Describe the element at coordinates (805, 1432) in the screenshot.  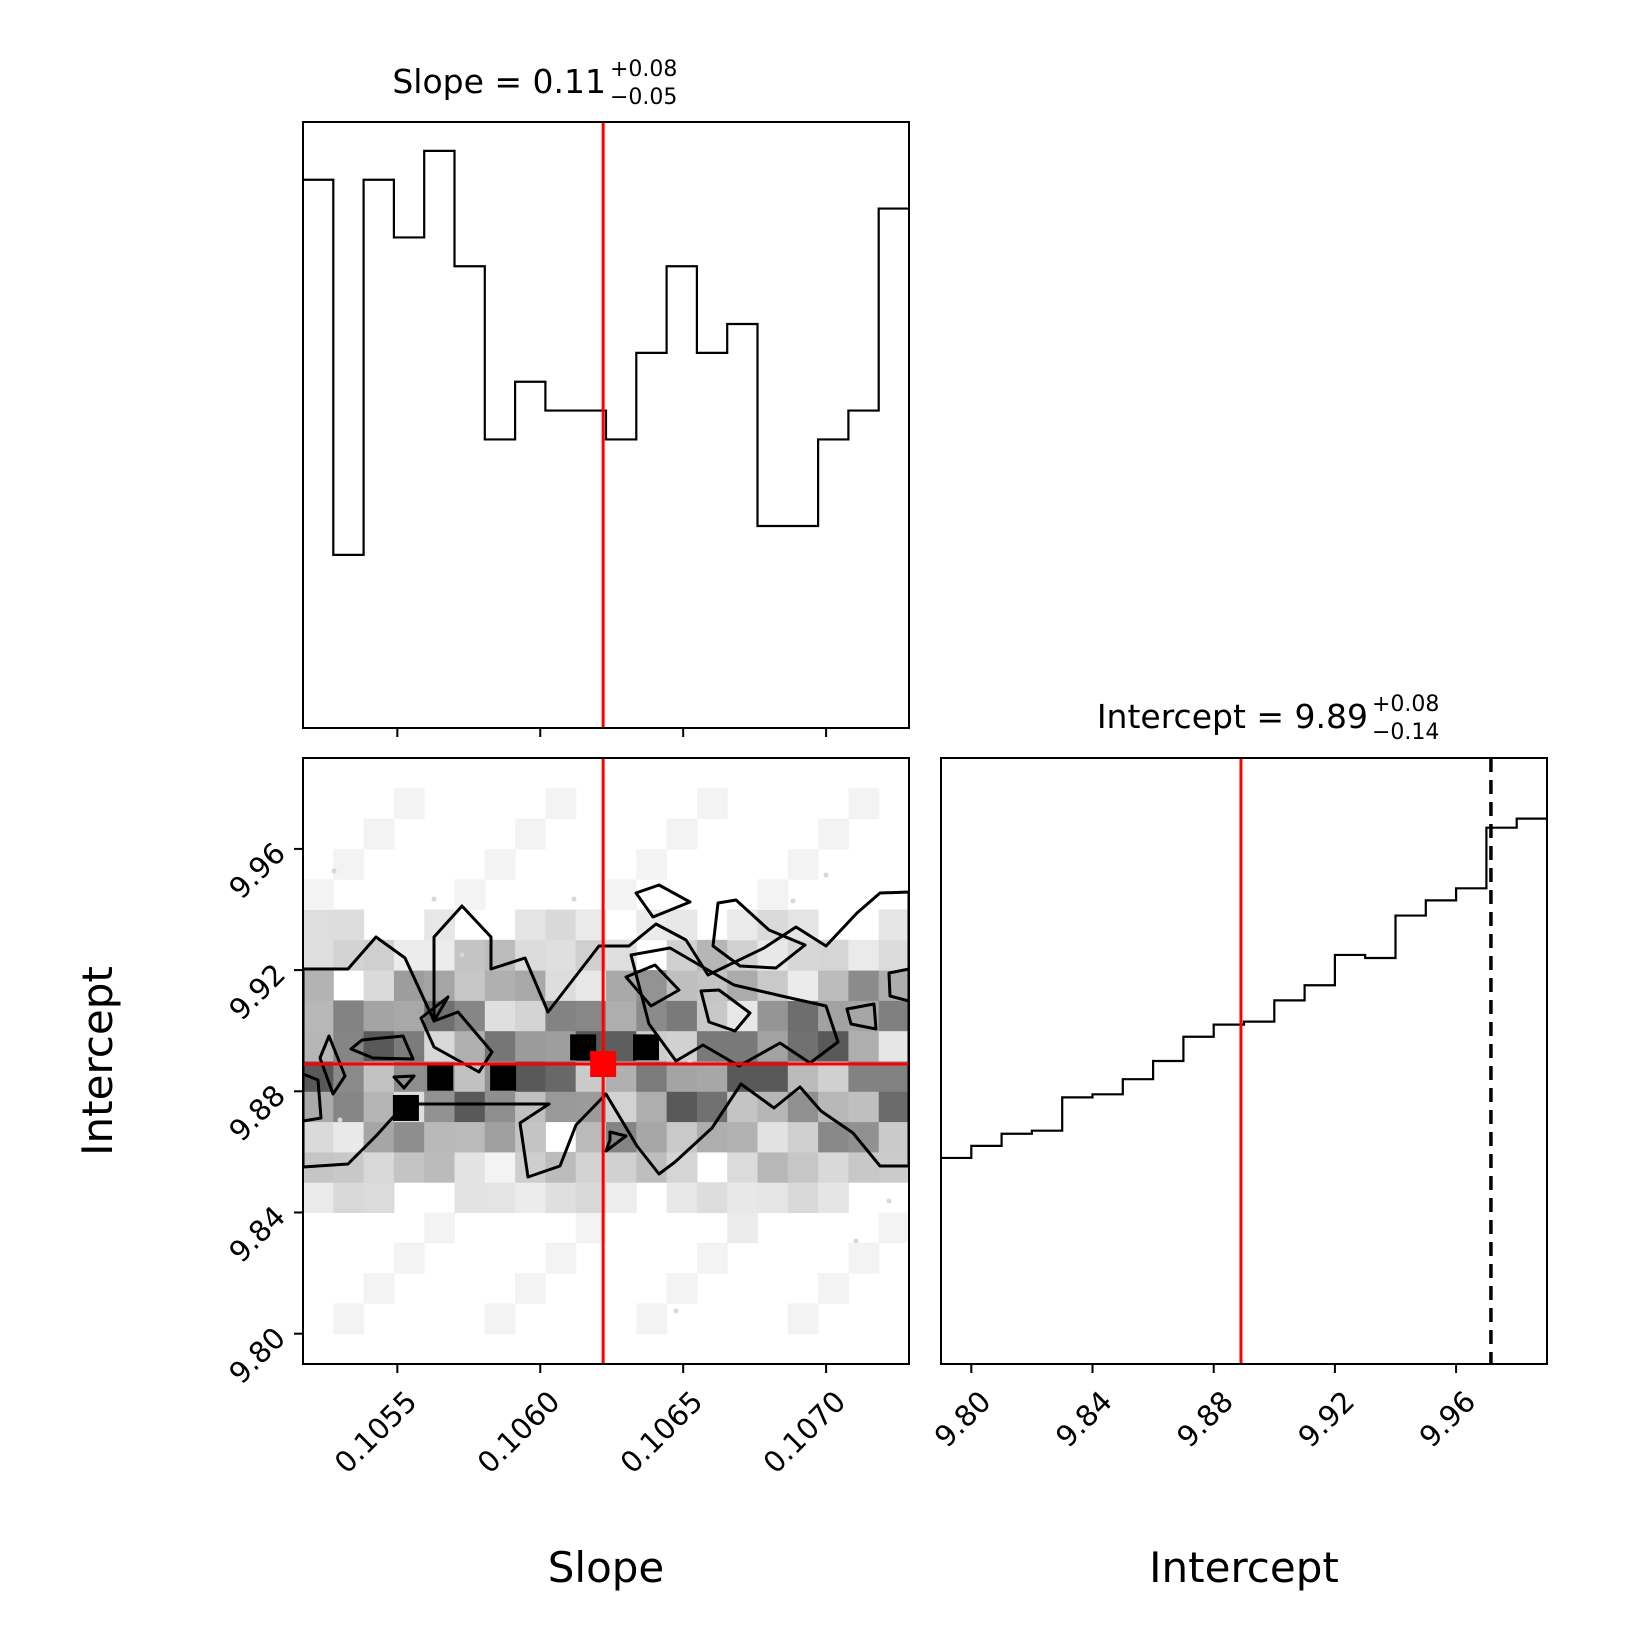
I see `x-tick-label: 0.1070` at that location.